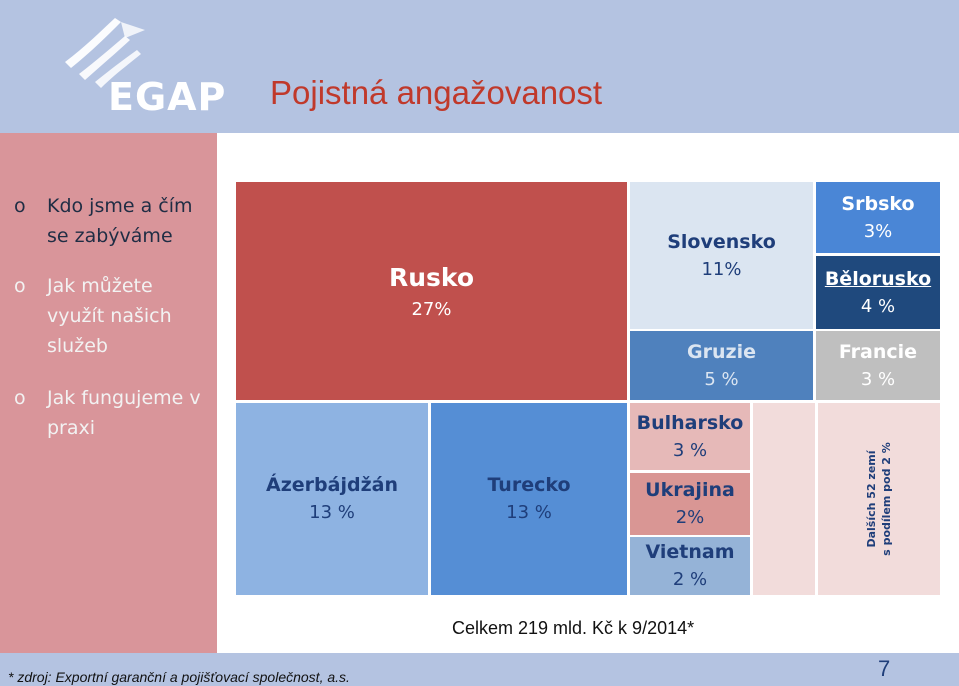 The height and width of the screenshot is (686, 959). I want to click on logo-text: EGAP, so click(167, 97).